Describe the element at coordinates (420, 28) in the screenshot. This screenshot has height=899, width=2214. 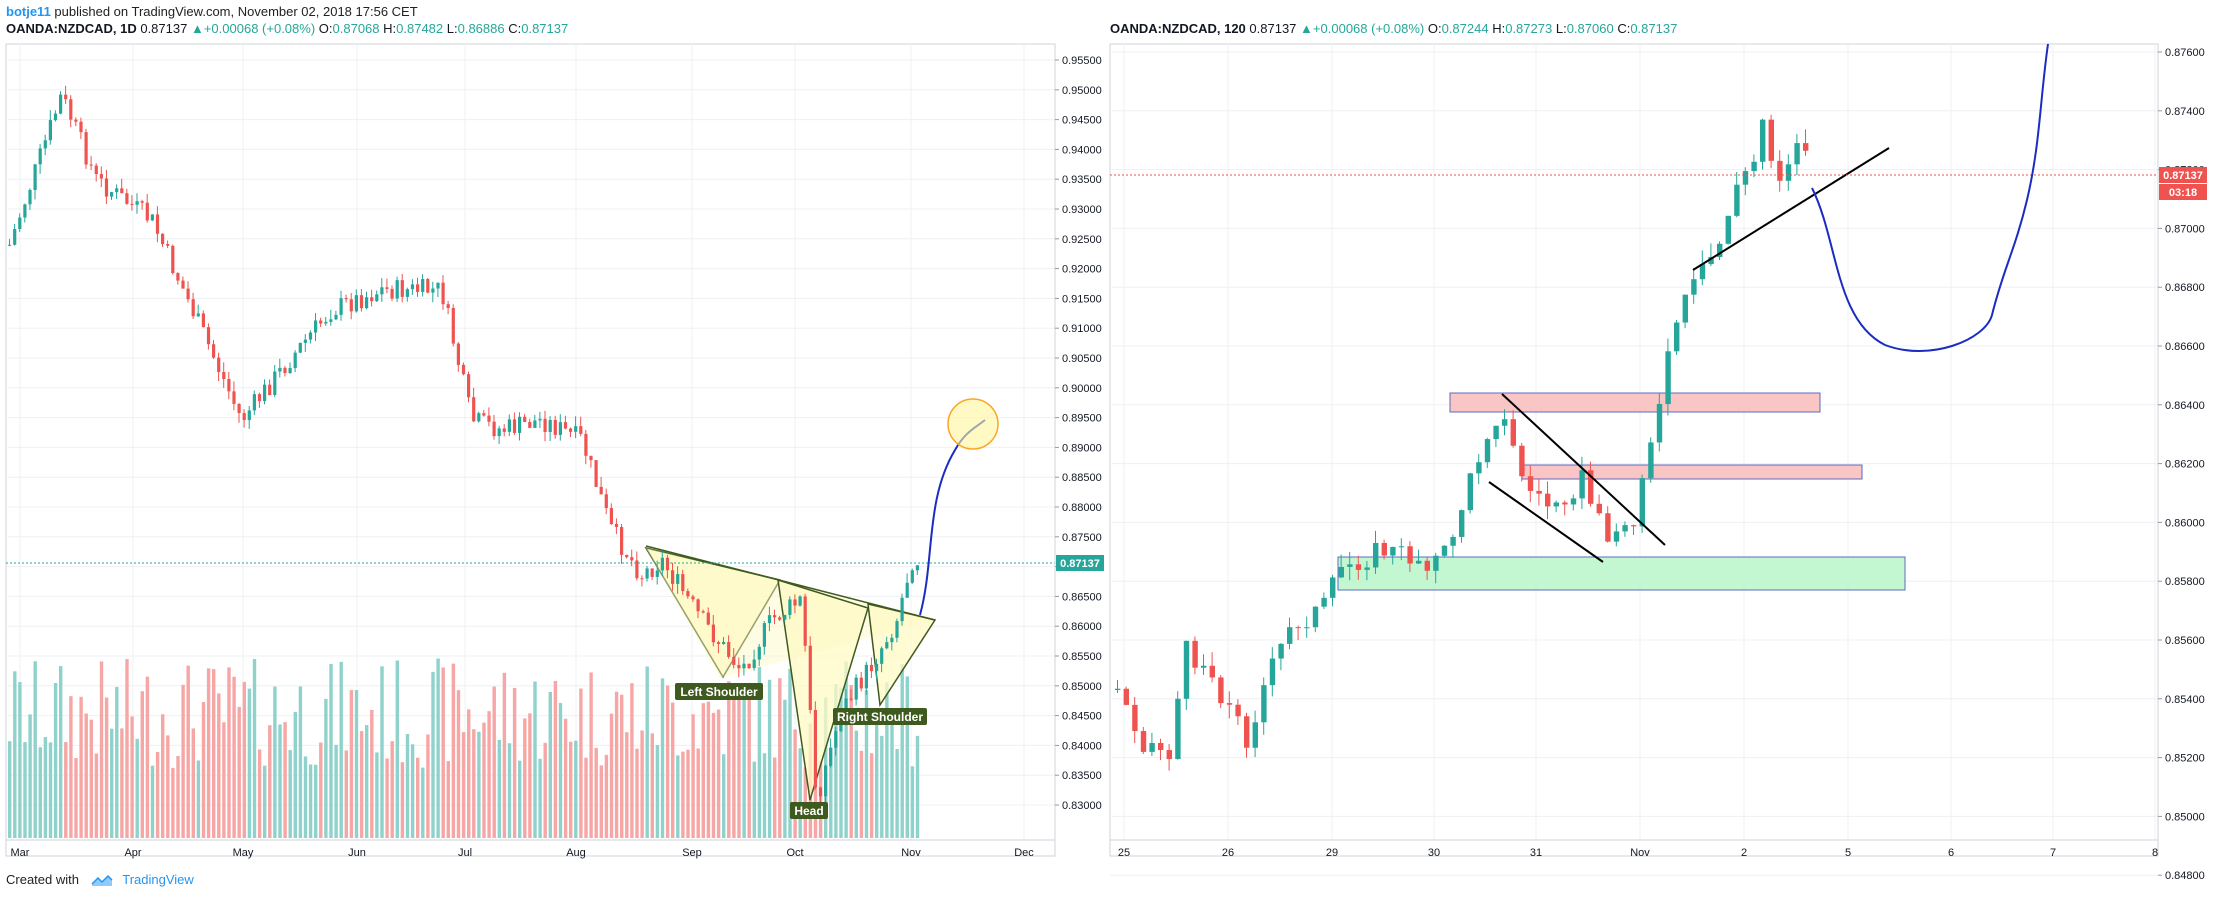
I see `left-high: 0.87482` at that location.